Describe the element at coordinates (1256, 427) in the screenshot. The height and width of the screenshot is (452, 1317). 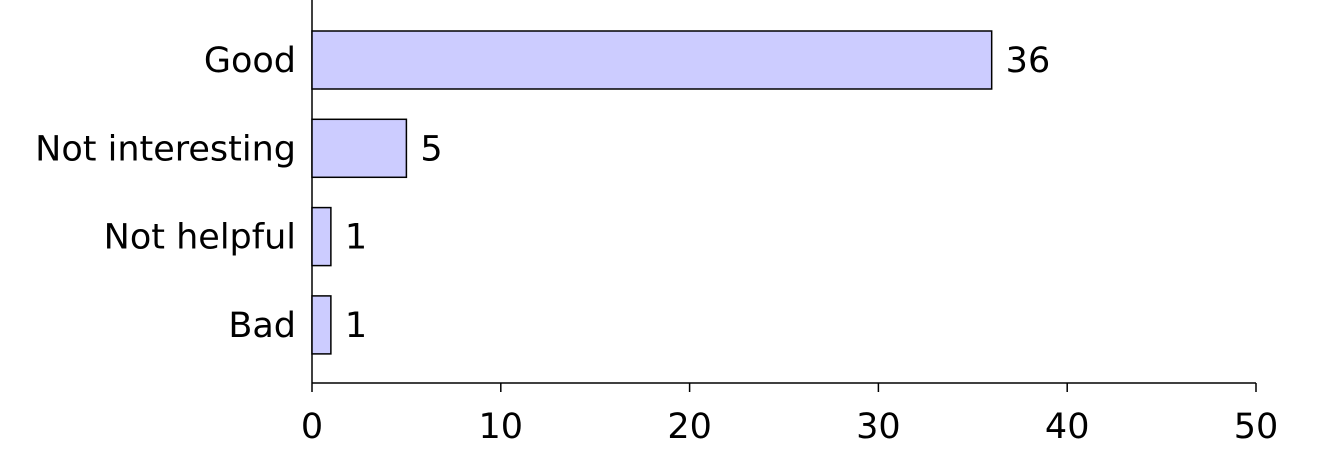
I see `x-tick-label: 50` at that location.